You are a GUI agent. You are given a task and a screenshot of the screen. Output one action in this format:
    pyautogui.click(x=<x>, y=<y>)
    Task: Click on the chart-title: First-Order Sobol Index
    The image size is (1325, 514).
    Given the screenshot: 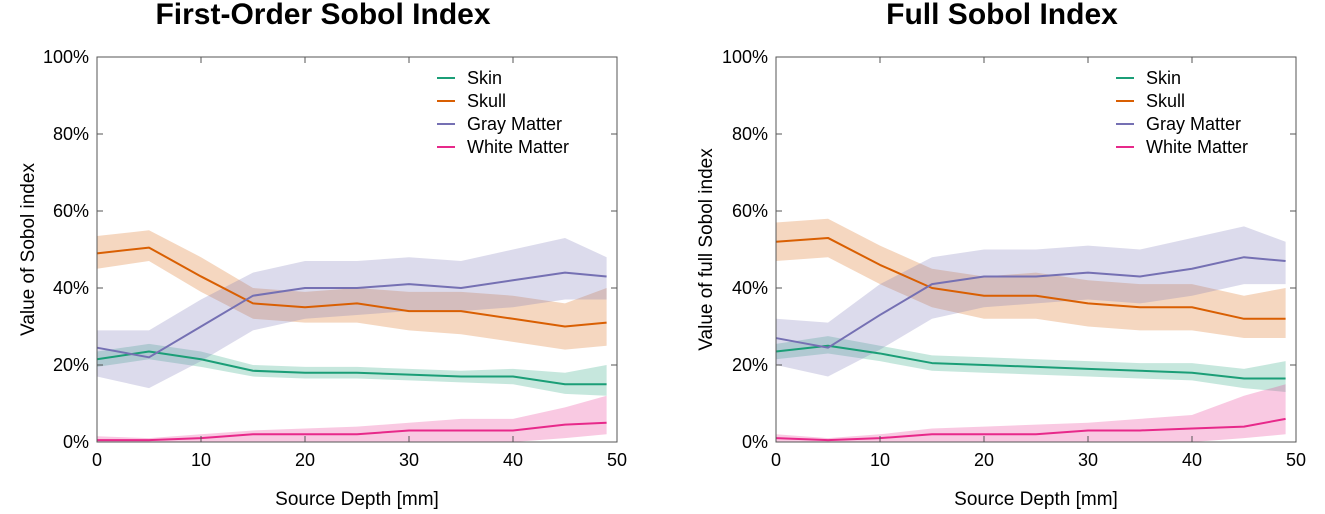 What is the action you would take?
    pyautogui.click(x=322, y=15)
    